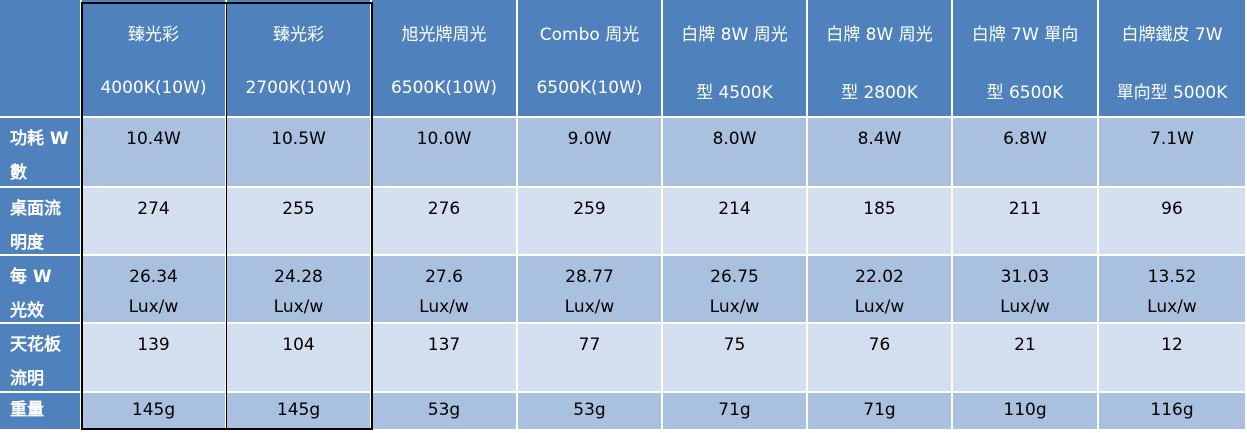 The image size is (1247, 433). Describe the element at coordinates (27, 379) in the screenshot. I see `row-label-text: 流明` at that location.